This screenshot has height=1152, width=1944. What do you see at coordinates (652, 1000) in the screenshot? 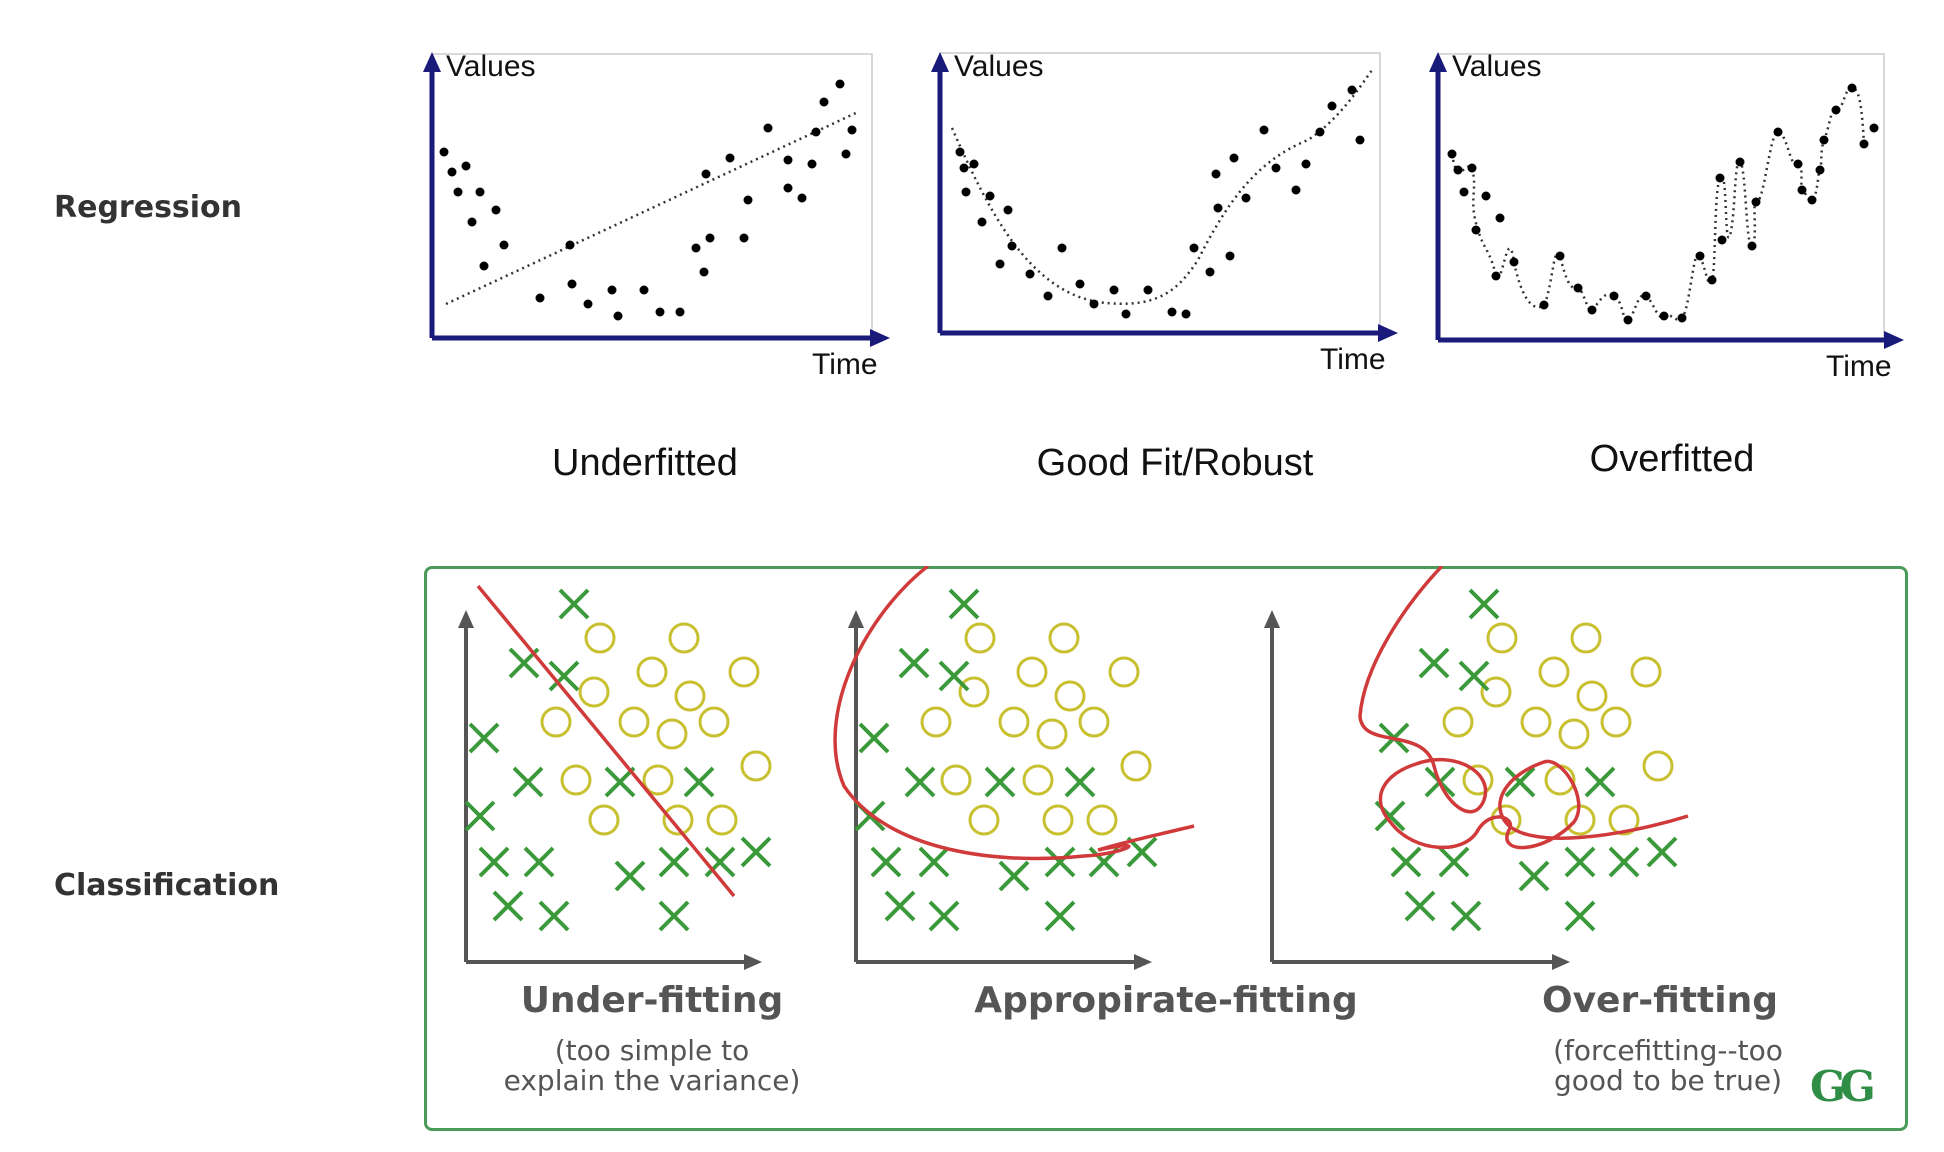
I see `title-under-fitting: Under-fitting` at bounding box center [652, 1000].